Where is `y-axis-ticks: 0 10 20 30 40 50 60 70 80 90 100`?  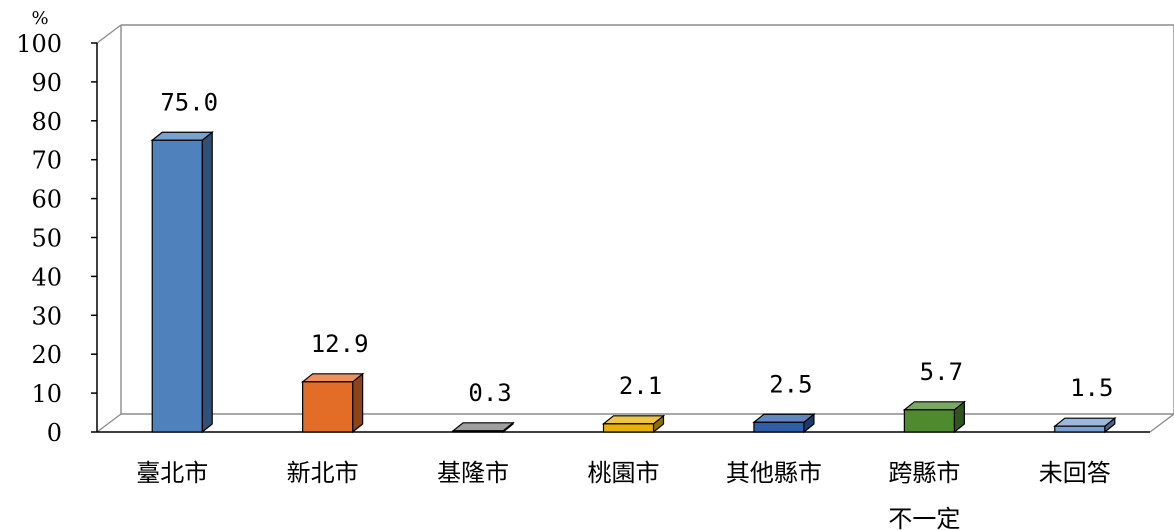
y-axis-ticks: 0 10 20 30 40 50 60 70 80 90 100 is located at coordinates (56, 238).